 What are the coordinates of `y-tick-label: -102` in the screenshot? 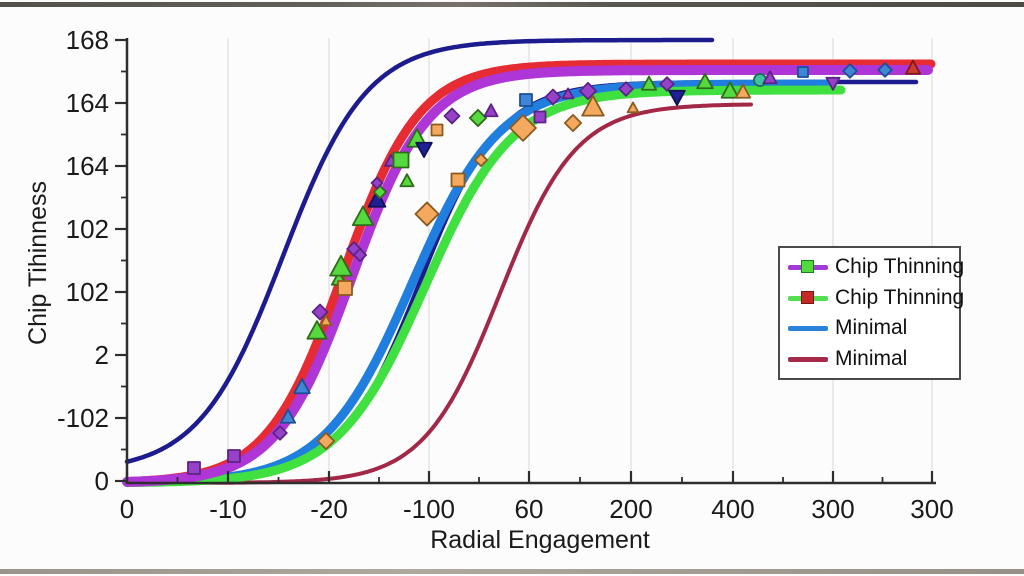 It's located at (83, 418).